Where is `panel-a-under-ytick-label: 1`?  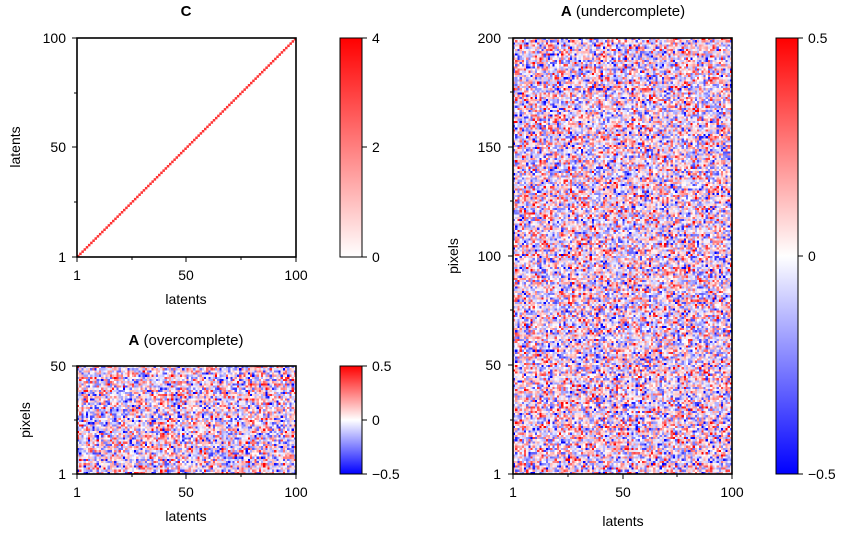
panel-a-under-ytick-label: 1 is located at coordinates (497, 474).